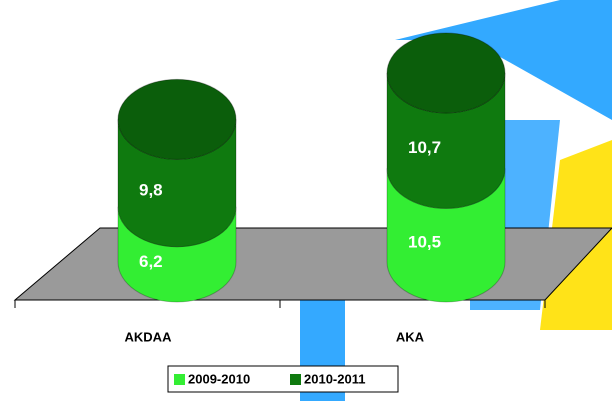 The width and height of the screenshot is (612, 401). I want to click on data-label: 9,8, so click(151, 190).